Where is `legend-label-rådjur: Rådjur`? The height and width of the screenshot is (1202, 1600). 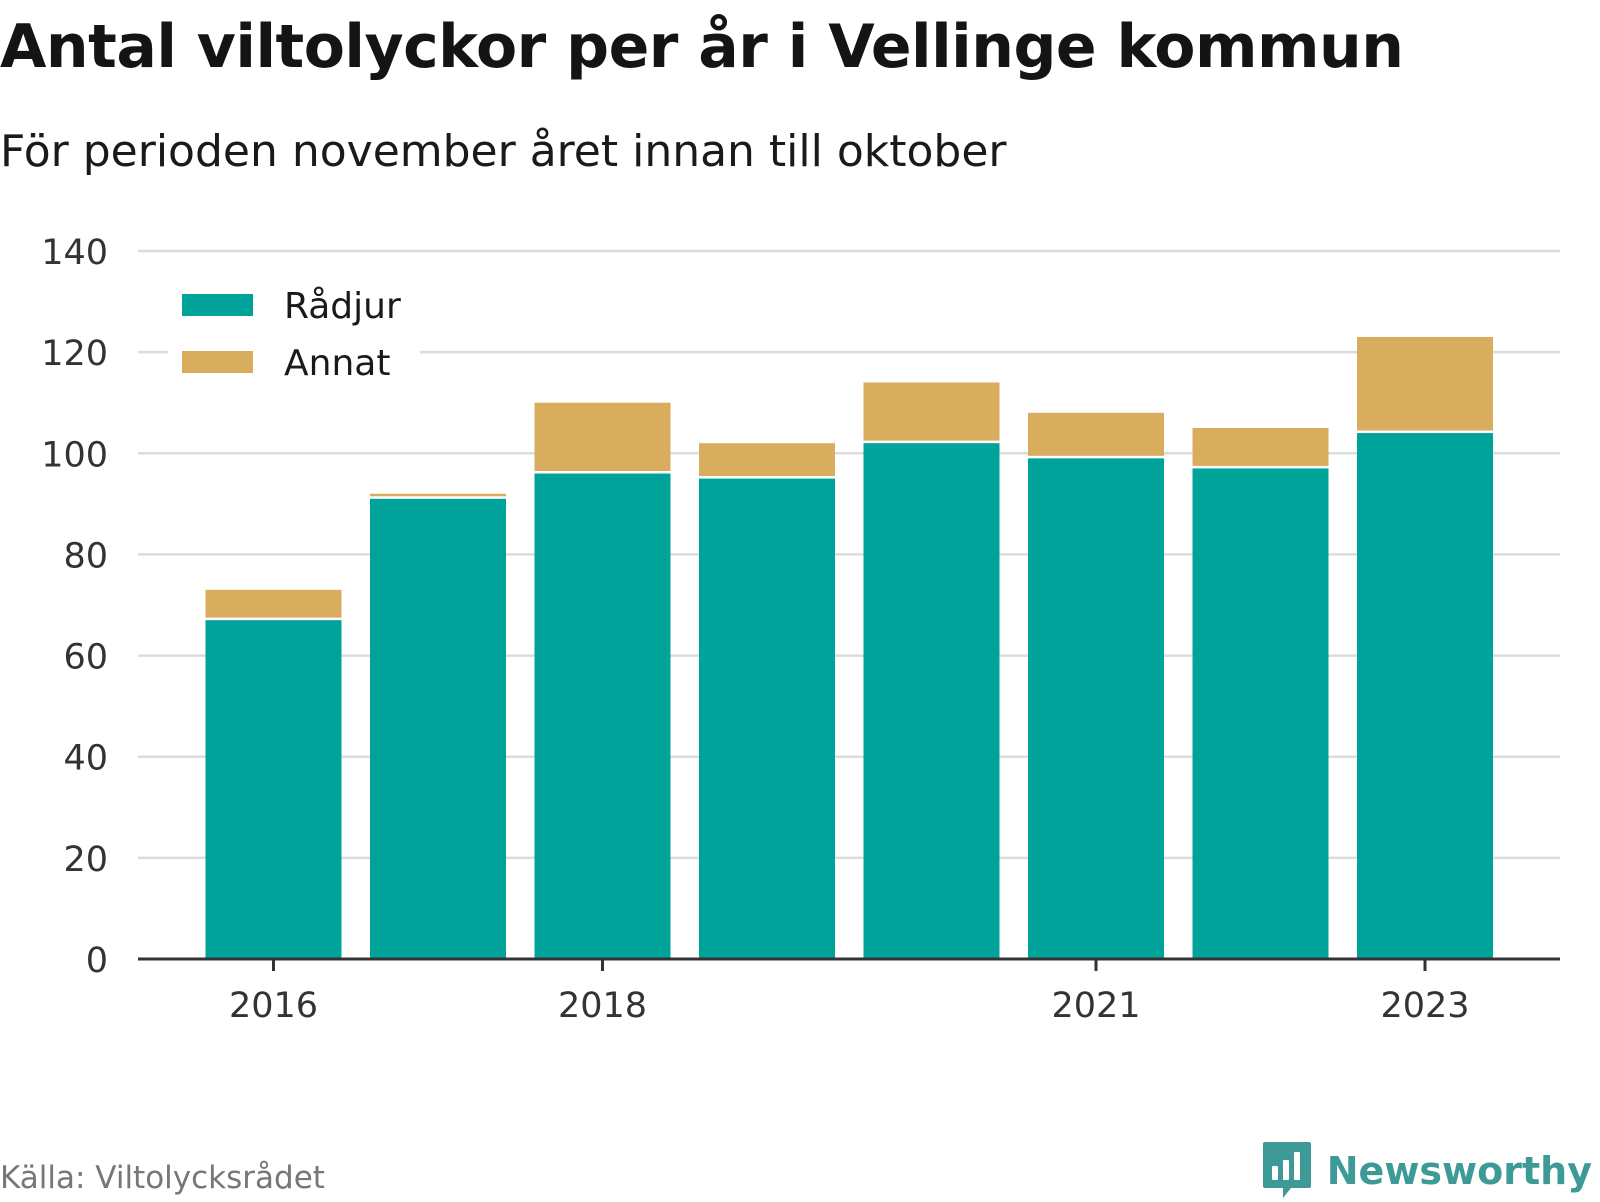 legend-label-rådjur: Rådjur is located at coordinates (342, 306).